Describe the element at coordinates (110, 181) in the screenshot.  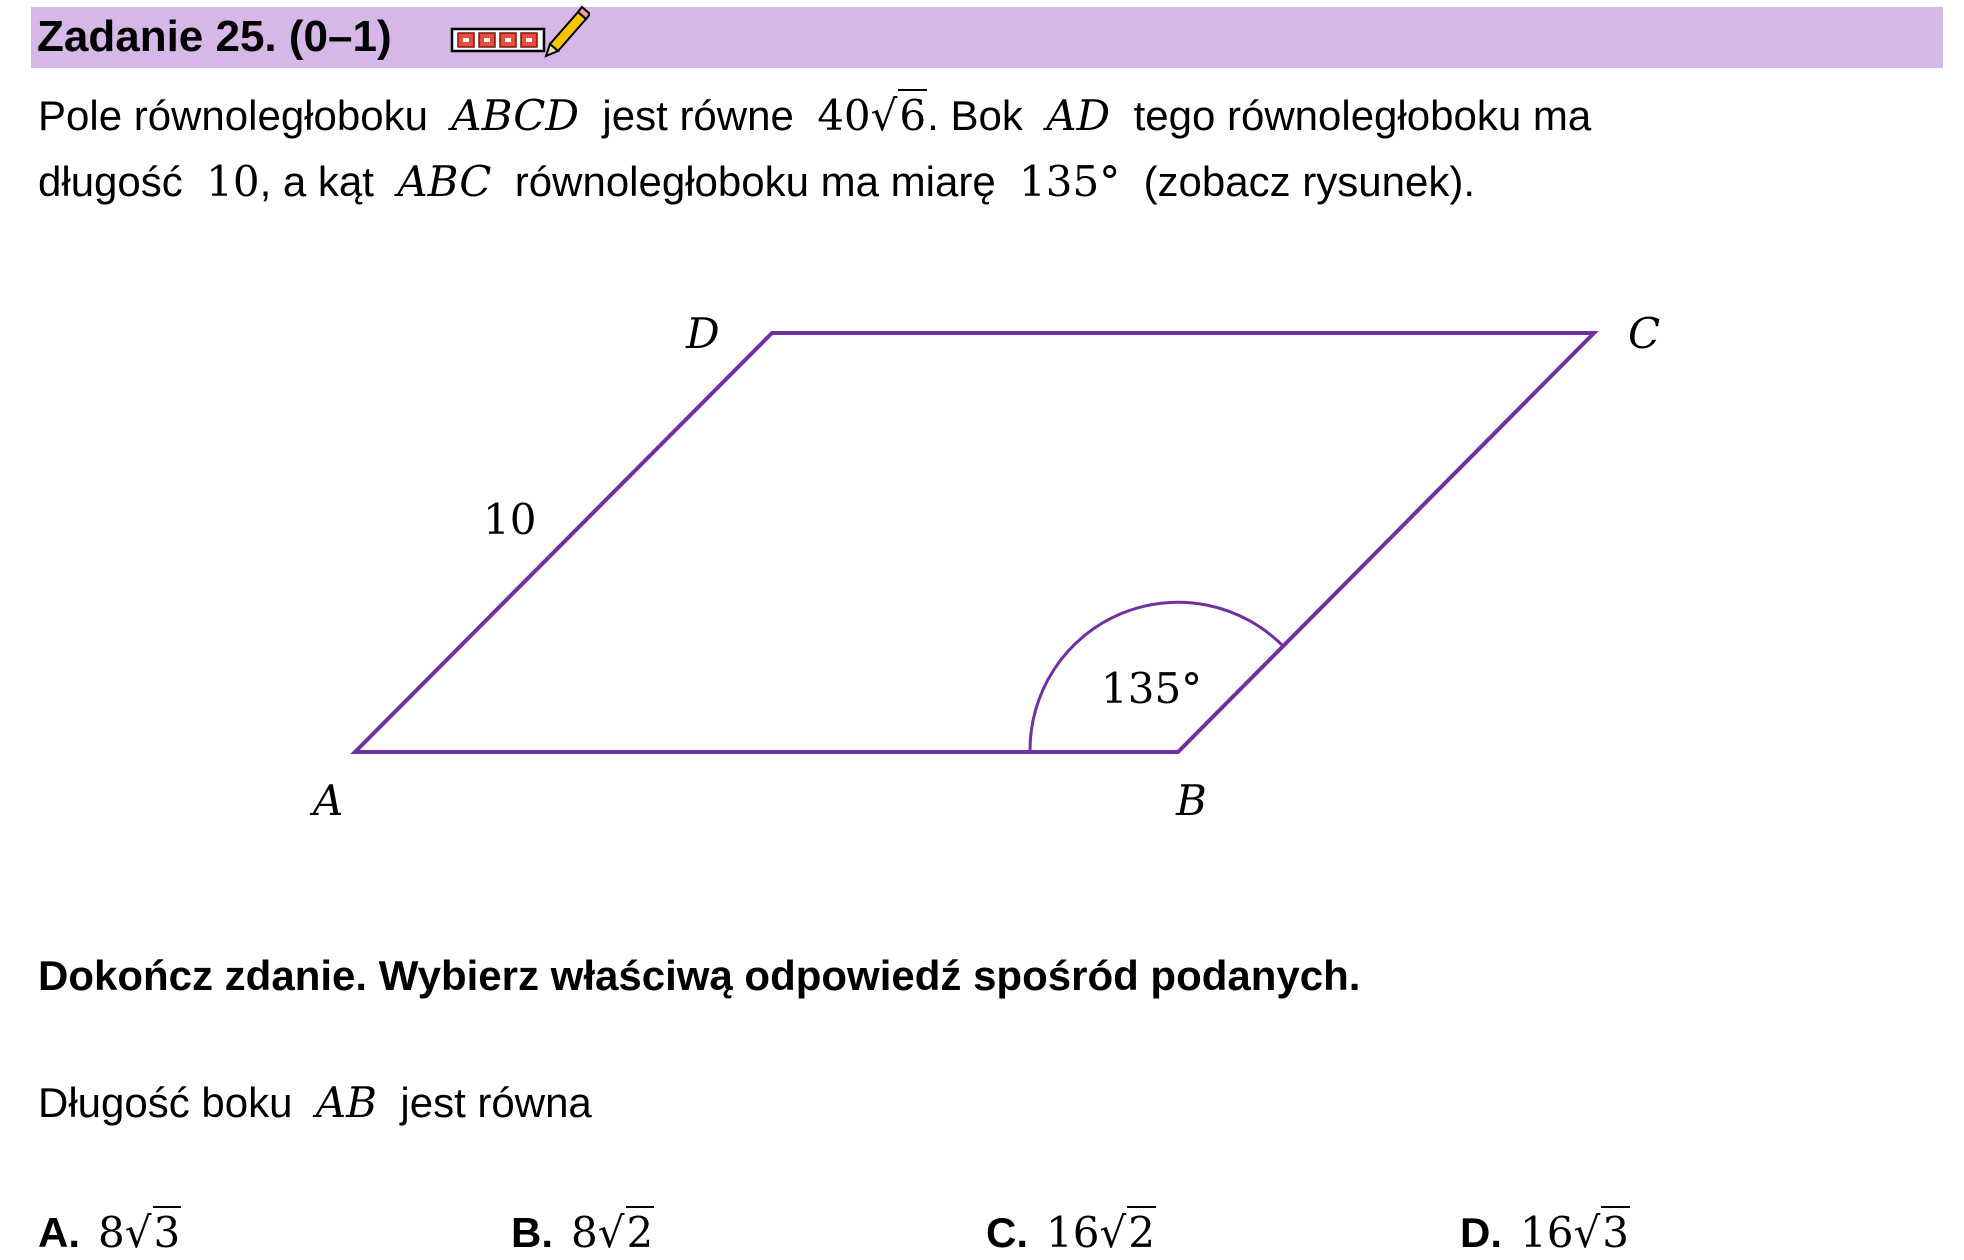
I see `problem-text: długość` at that location.